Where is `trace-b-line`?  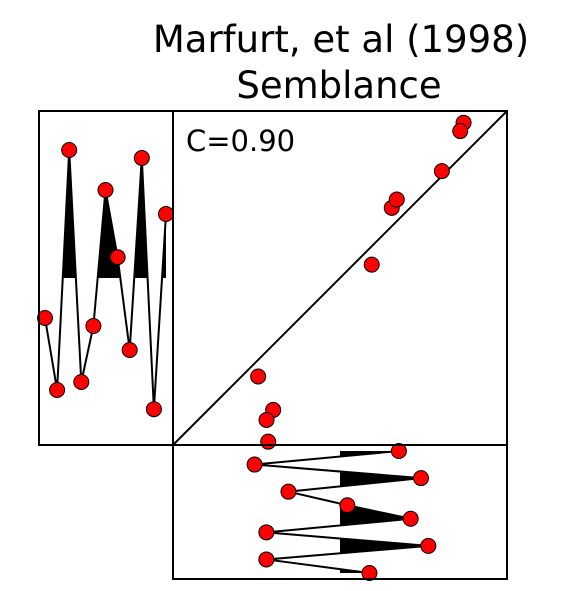
trace-b-line is located at coordinates (341, 512).